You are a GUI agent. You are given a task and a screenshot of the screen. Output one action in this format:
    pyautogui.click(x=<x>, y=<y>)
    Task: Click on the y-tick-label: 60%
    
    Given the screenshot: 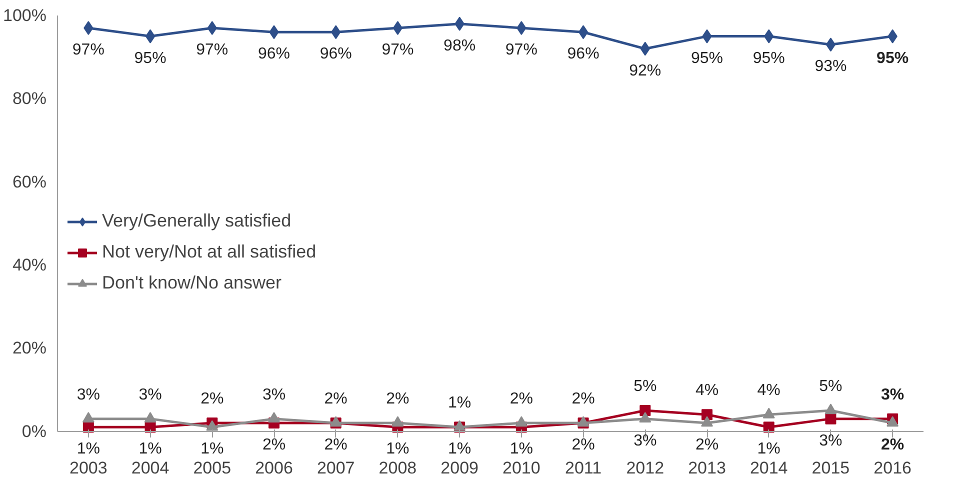 What is the action you would take?
    pyautogui.click(x=29, y=182)
    